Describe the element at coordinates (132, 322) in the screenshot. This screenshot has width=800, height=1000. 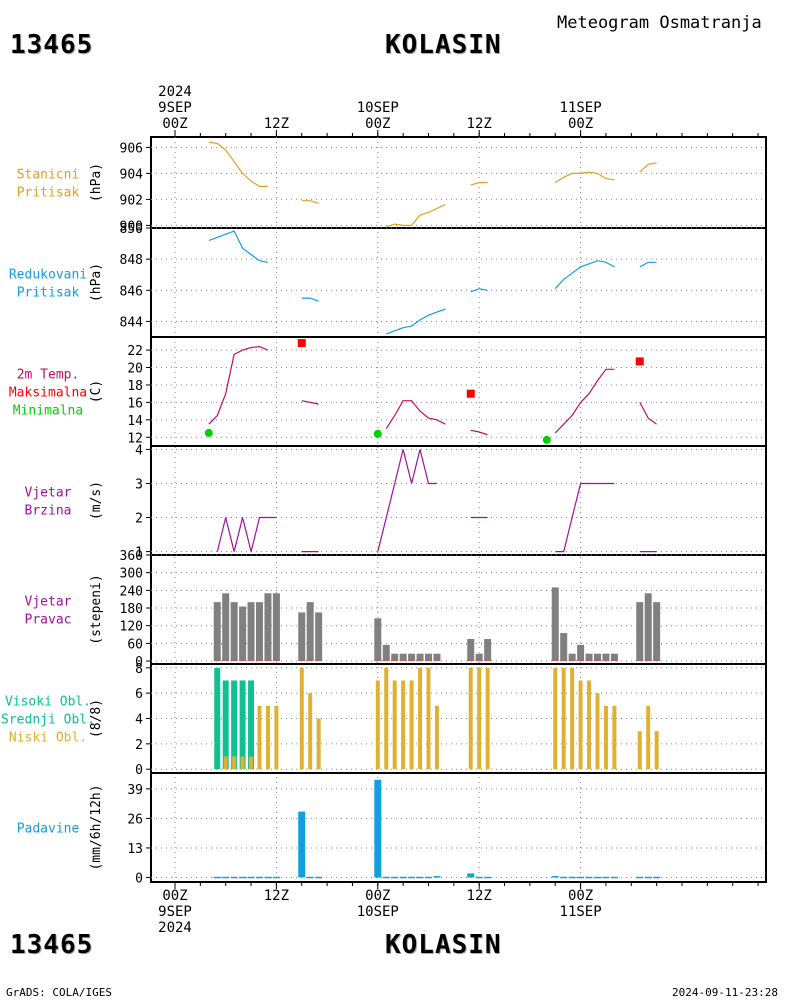
I see `y-tick-label: 844` at that location.